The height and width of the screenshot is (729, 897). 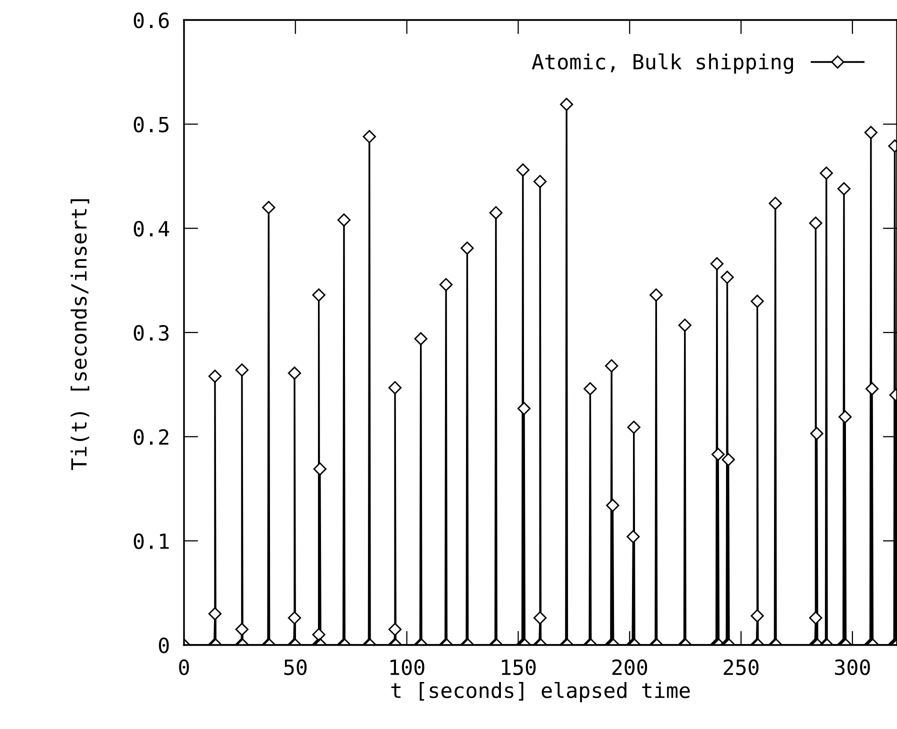 What do you see at coordinates (151, 124) in the screenshot?
I see `y-tick-label: 0.5` at bounding box center [151, 124].